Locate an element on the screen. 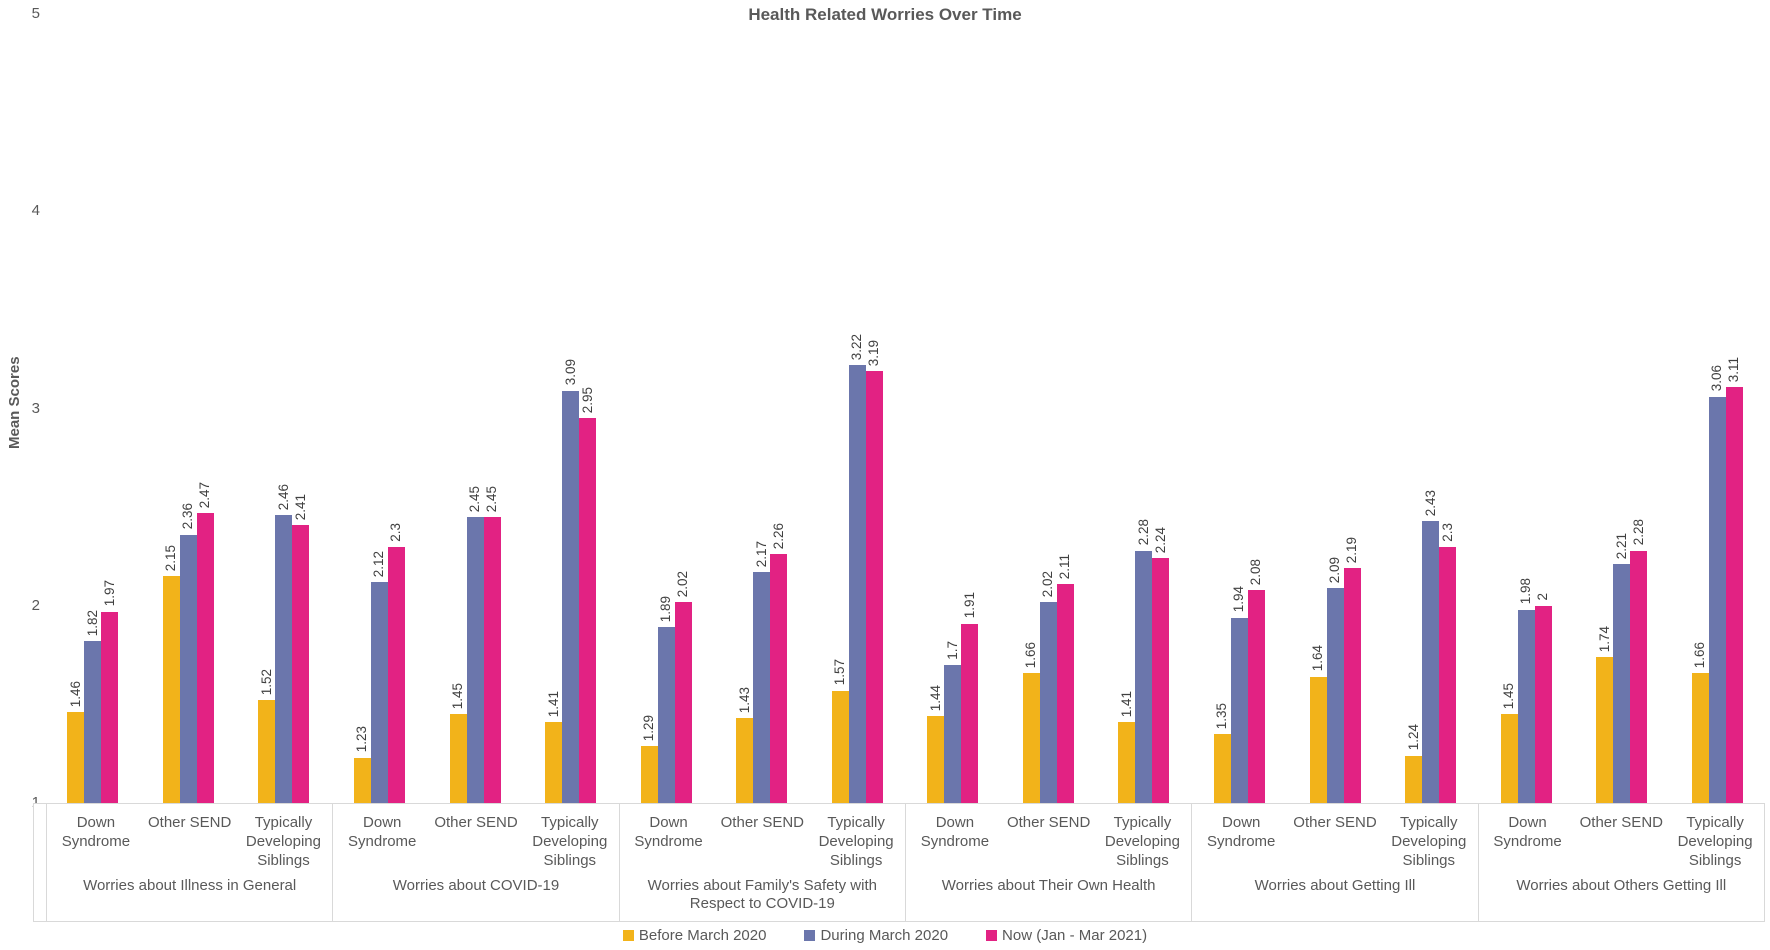 The height and width of the screenshot is (950, 1770). category-axis-left-stub is located at coordinates (40, 862).